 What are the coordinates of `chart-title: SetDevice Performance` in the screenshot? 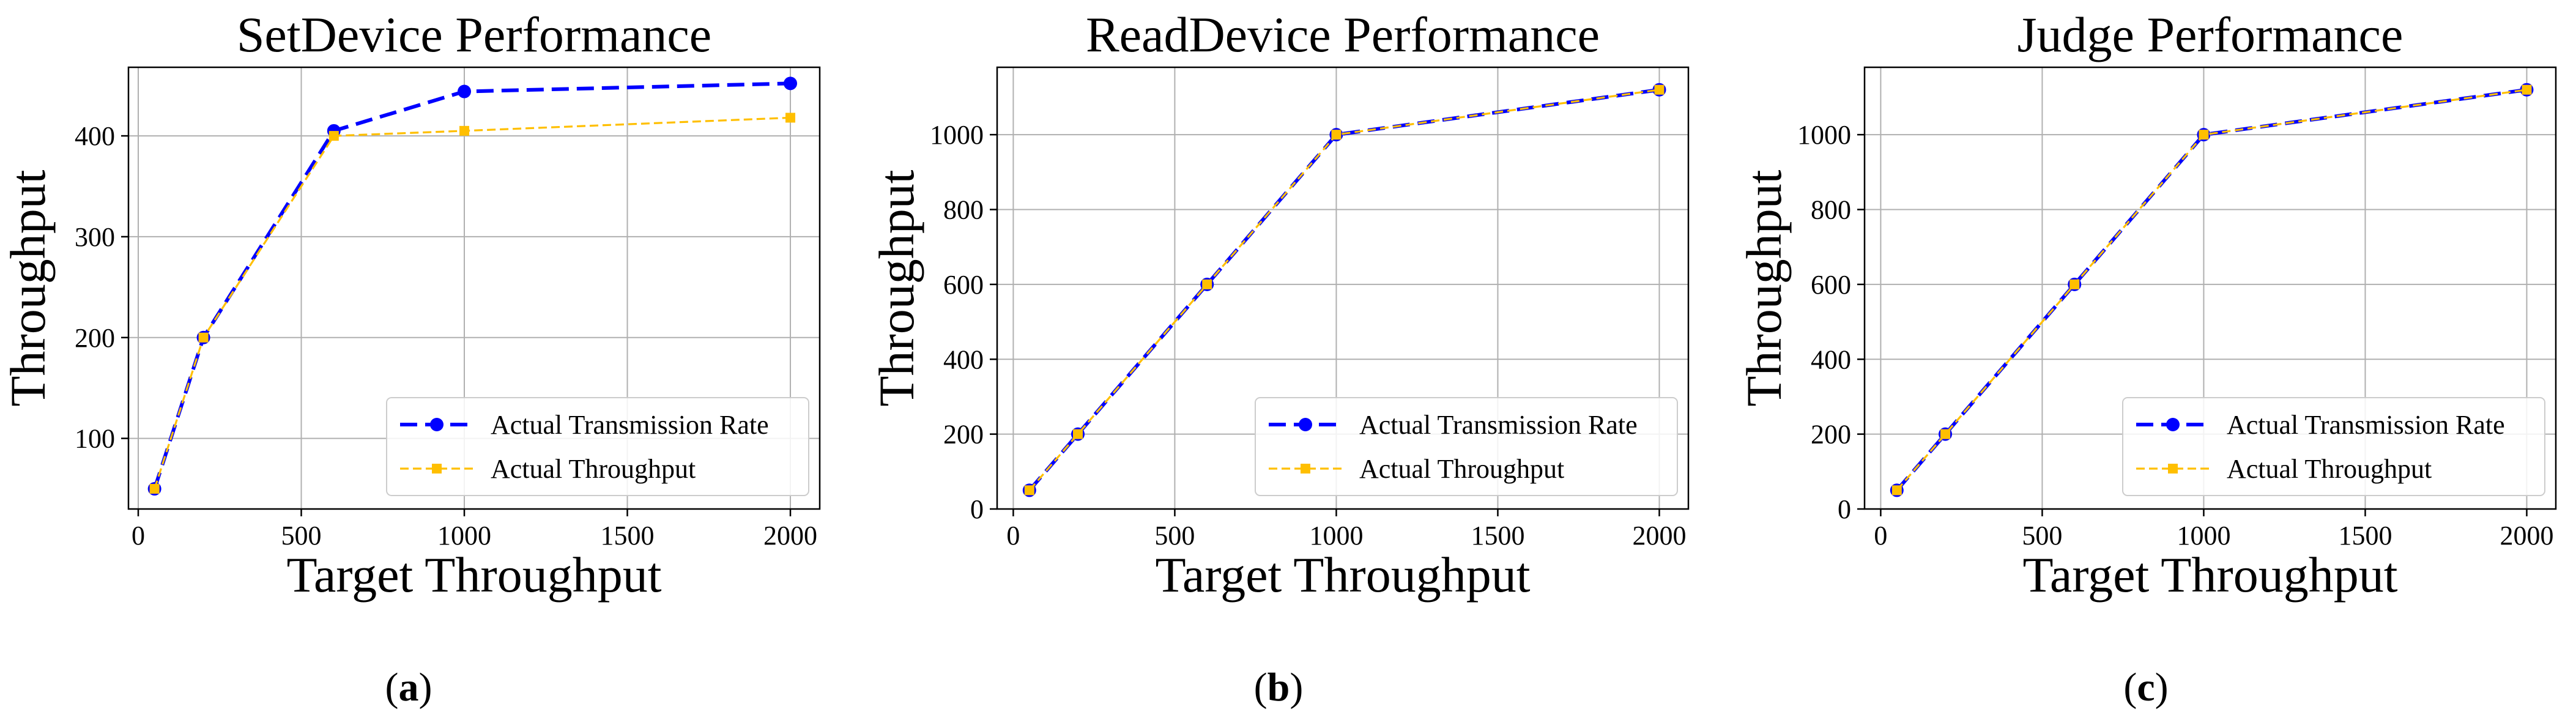 It's located at (474, 34).